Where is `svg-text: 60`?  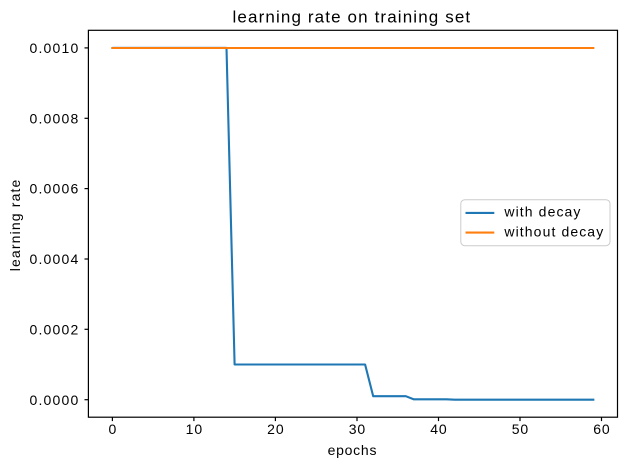
svg-text: 60 is located at coordinates (601, 429).